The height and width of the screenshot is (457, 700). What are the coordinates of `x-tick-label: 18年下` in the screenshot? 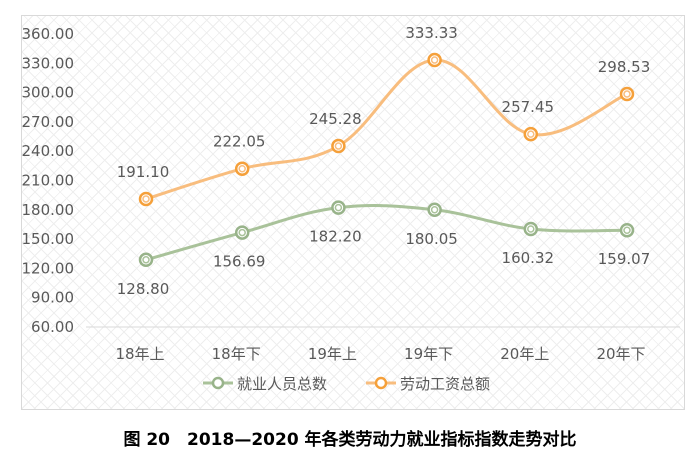 It's located at (236, 354).